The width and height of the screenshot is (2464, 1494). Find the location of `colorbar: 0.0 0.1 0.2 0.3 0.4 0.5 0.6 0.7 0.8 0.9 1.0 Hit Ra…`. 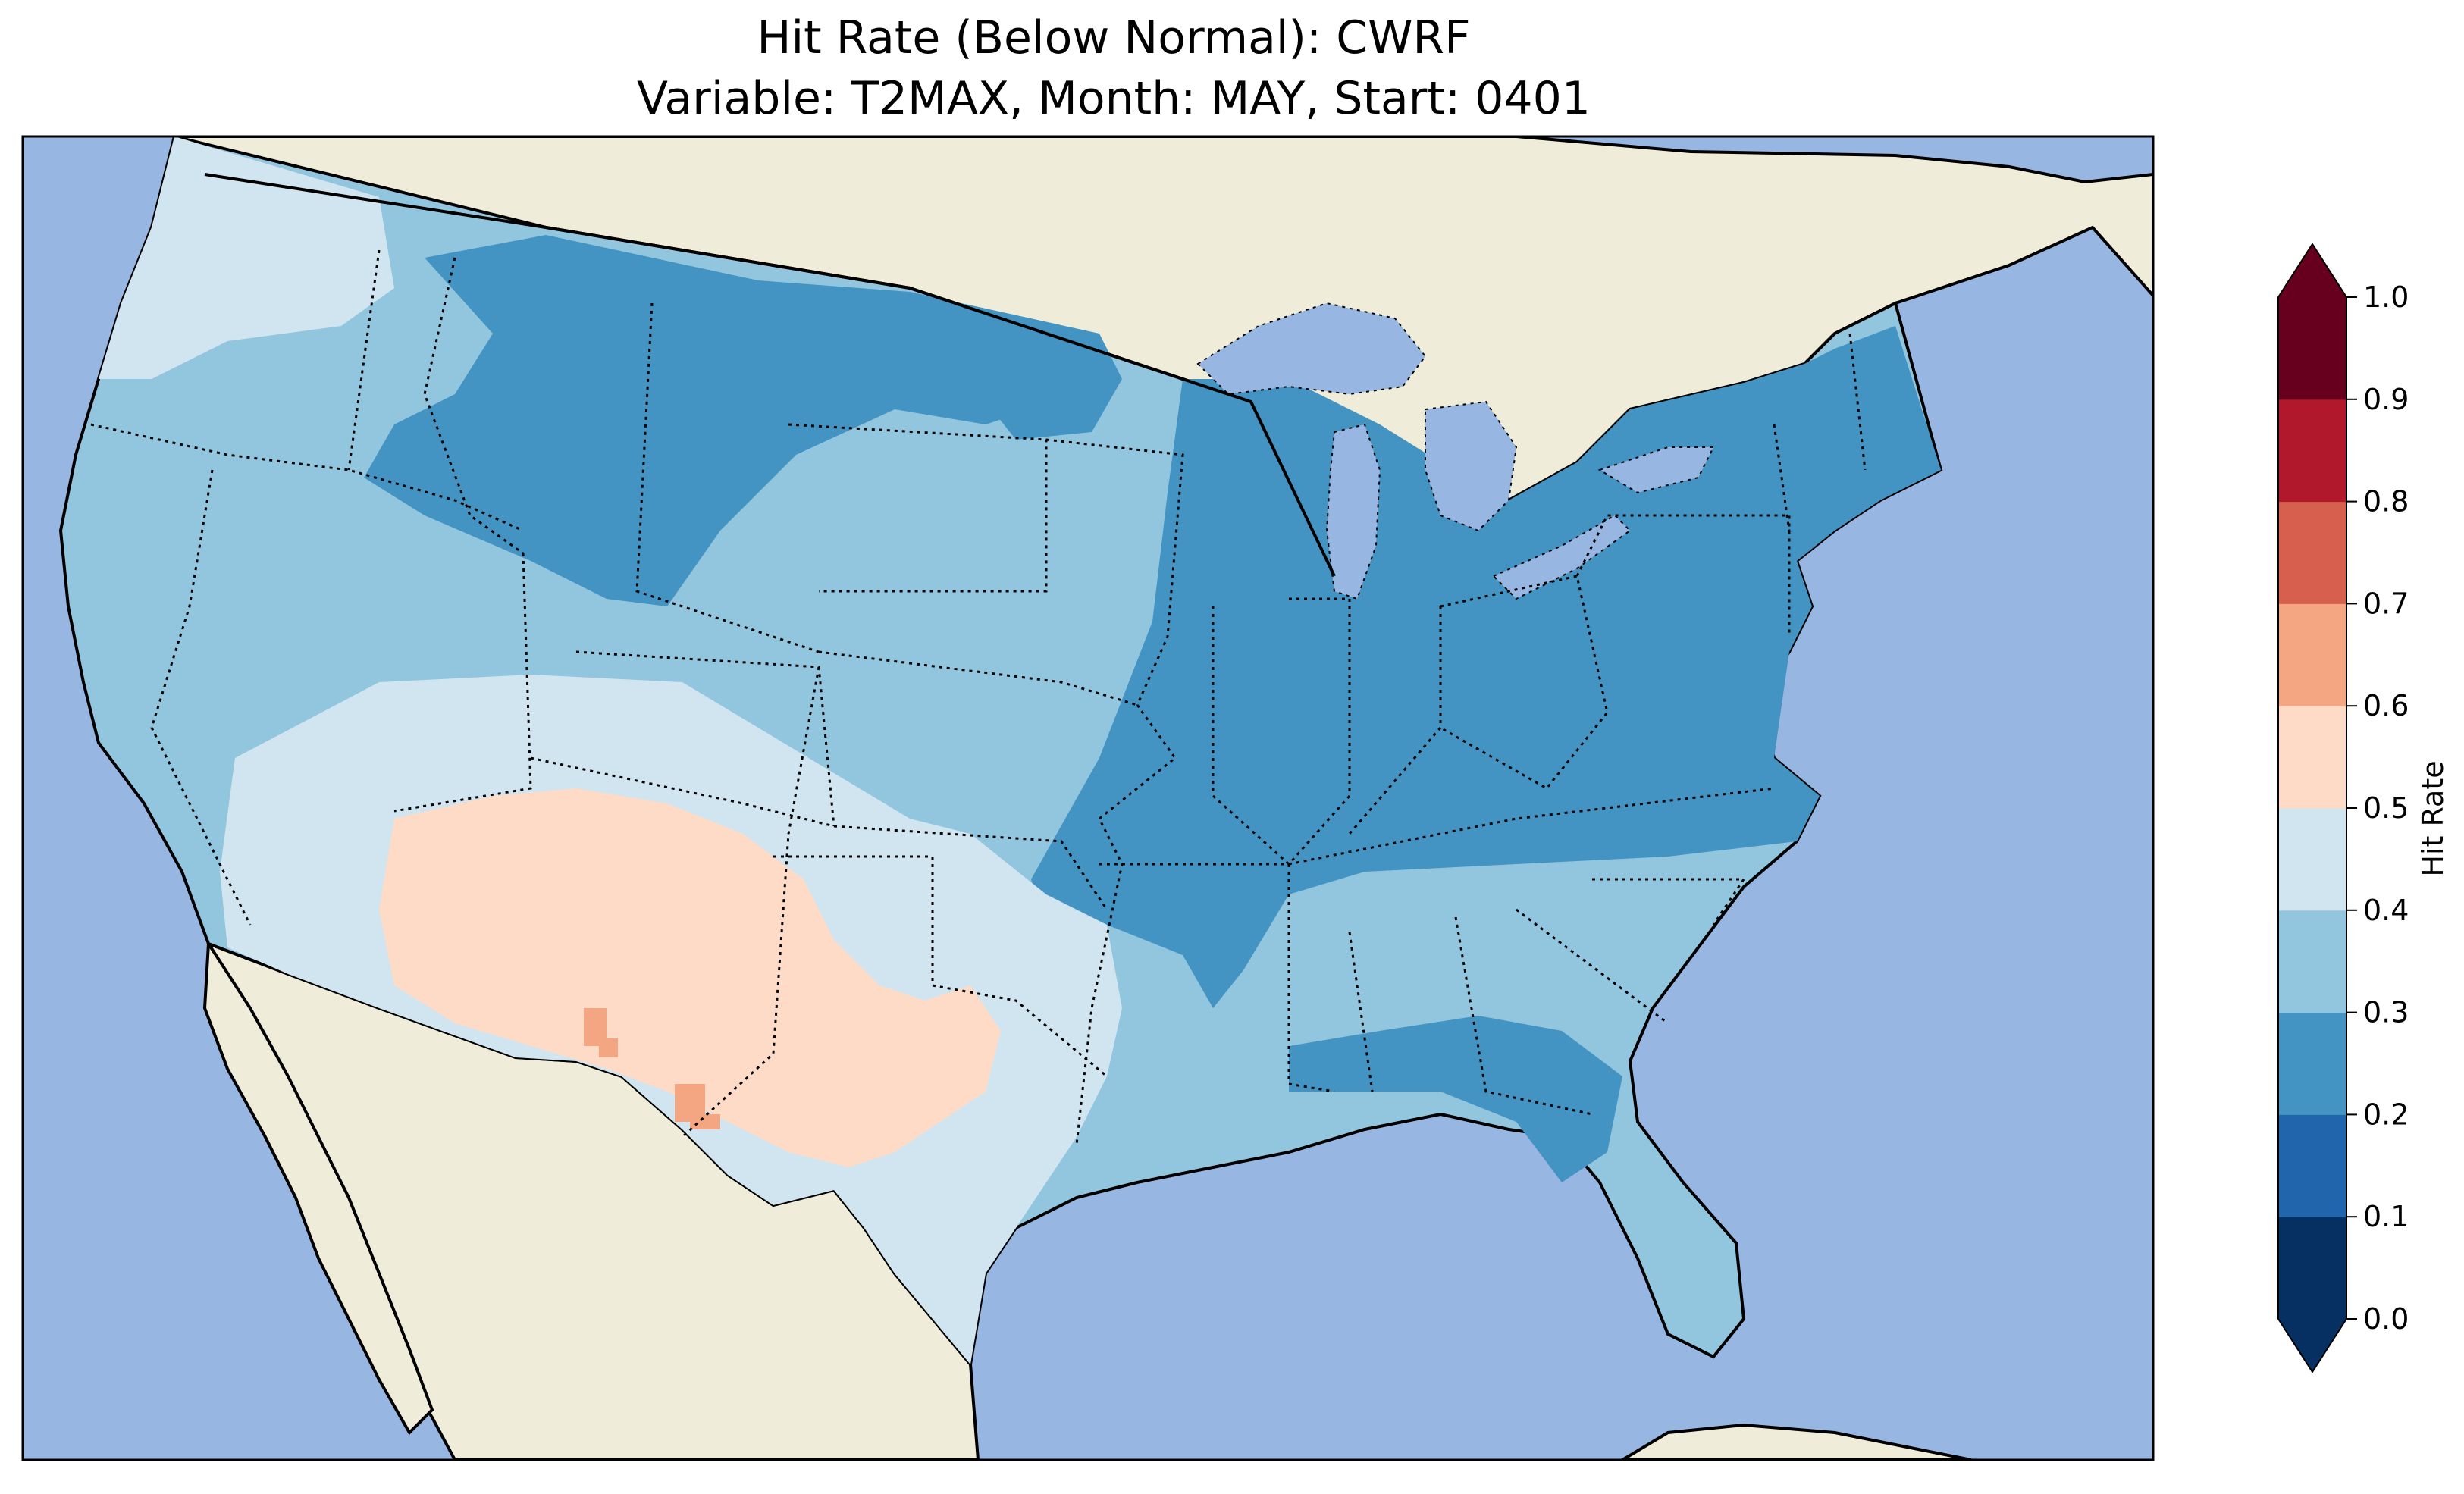

colorbar: 0.0 0.1 0.2 0.3 0.4 0.5 0.6 0.7 0.8 0.9 1.0 Hit Ra… is located at coordinates (2364, 808).